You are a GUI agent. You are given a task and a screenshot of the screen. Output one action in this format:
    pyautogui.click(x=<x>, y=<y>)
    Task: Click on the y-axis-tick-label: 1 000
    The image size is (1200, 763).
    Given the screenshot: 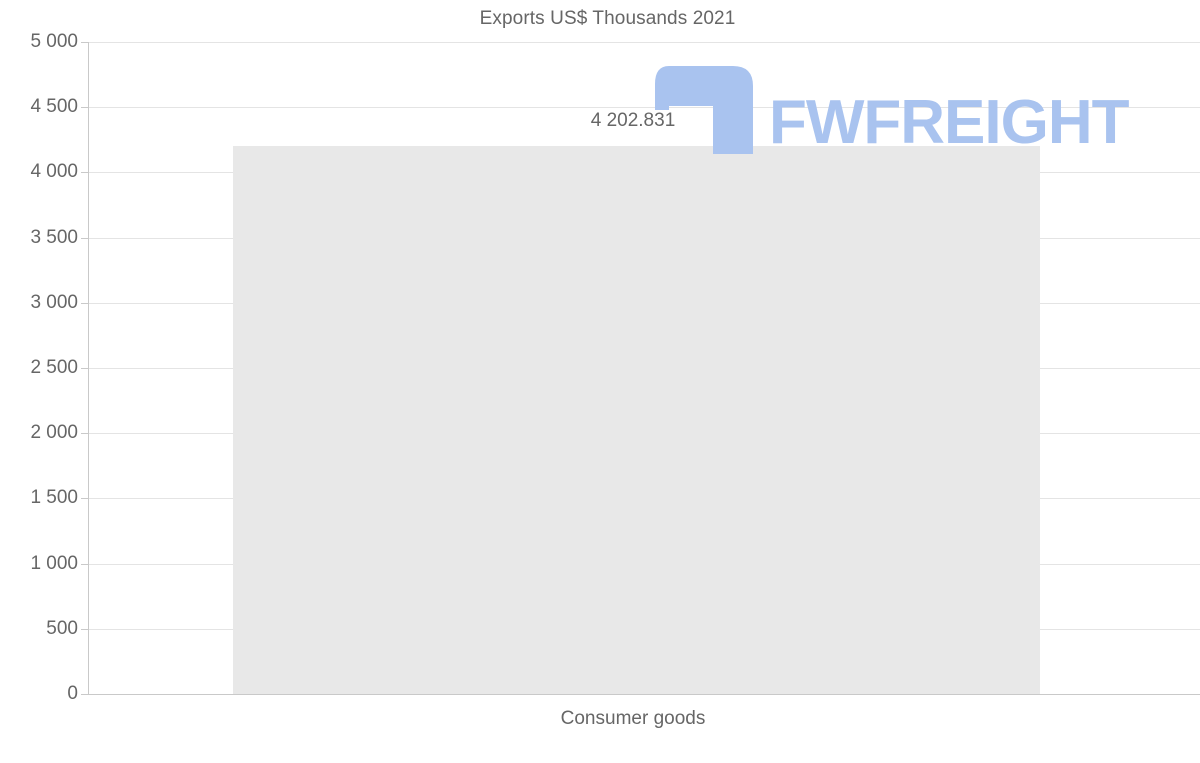 What is the action you would take?
    pyautogui.click(x=54, y=563)
    